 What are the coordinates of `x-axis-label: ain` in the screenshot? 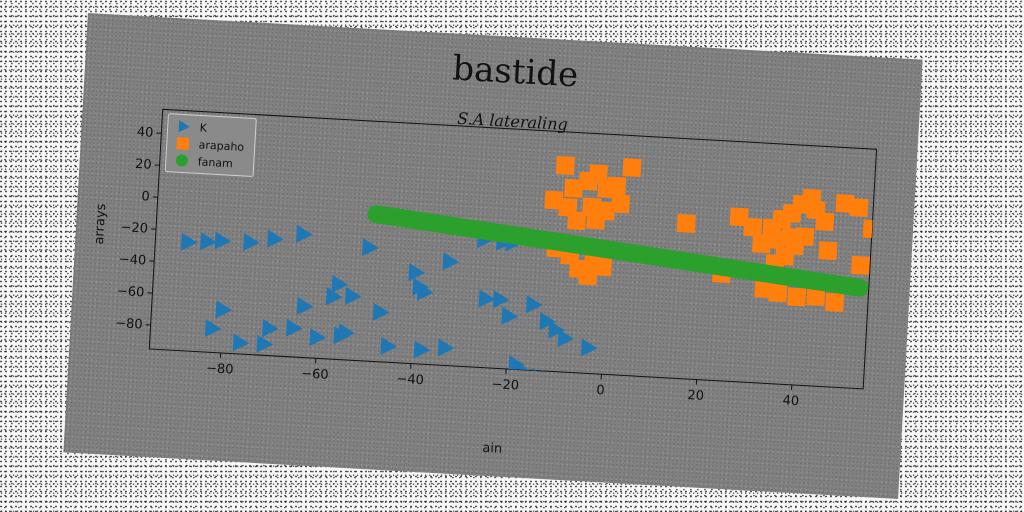 It's located at (492, 449).